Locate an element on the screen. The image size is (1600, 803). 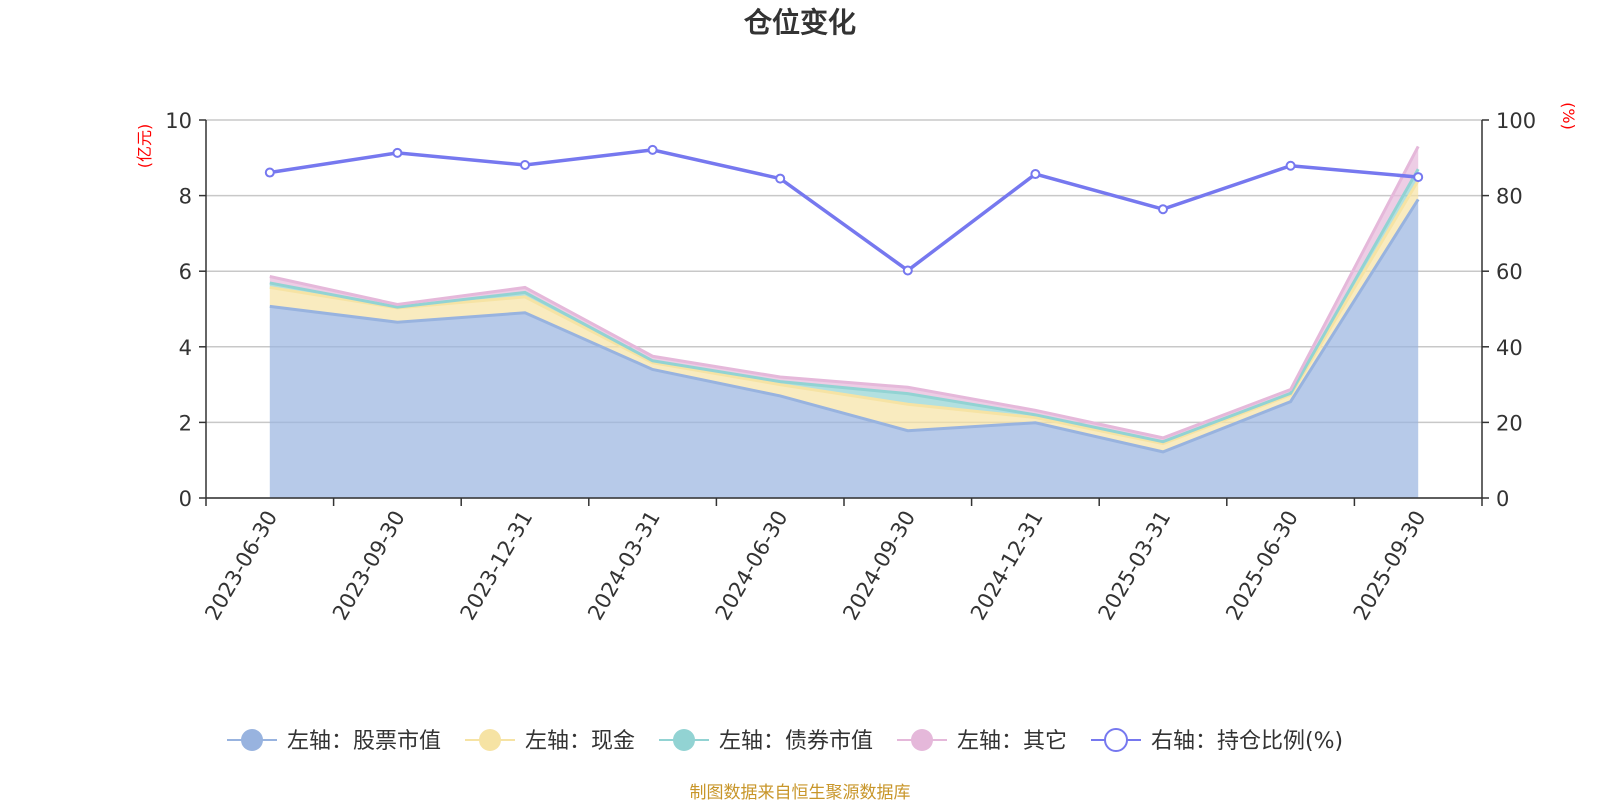
right-axis-tick-label: 40 is located at coordinates (1509, 348).